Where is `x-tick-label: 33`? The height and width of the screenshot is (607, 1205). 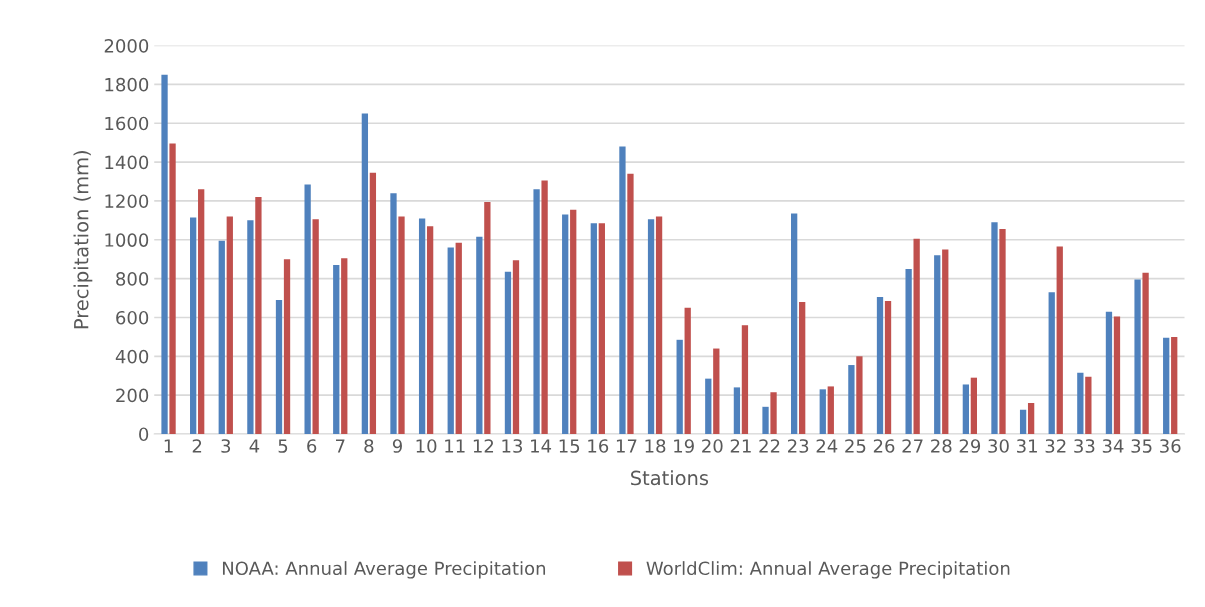 x-tick-label: 33 is located at coordinates (1084, 446).